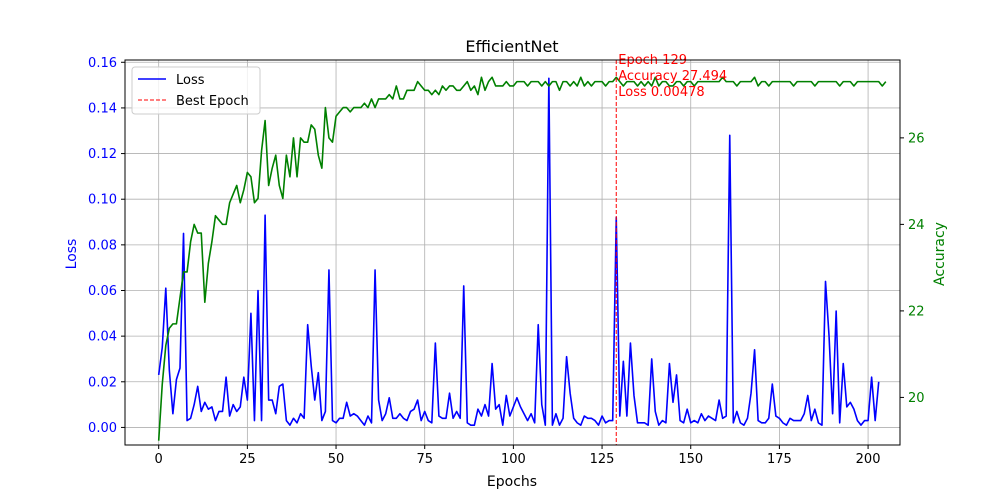 This screenshot has height=504, width=1000. I want to click on x-tick-label: 50, so click(336, 459).